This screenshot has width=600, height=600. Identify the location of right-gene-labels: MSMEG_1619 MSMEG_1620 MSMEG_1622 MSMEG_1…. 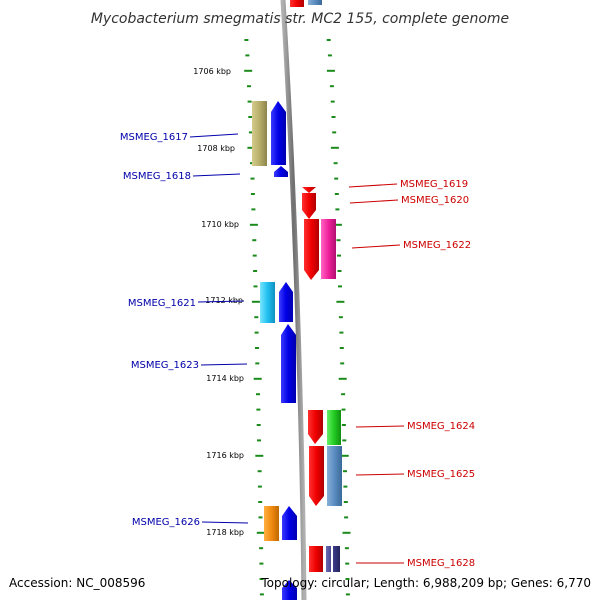
(411, 374).